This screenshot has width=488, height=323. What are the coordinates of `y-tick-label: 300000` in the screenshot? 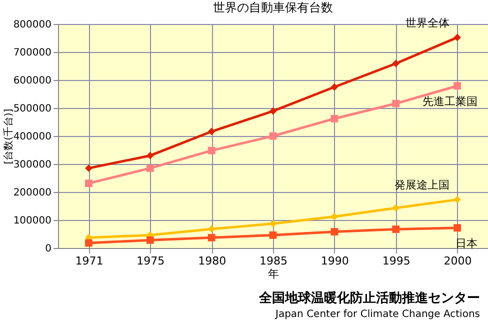 It's located at (32, 165).